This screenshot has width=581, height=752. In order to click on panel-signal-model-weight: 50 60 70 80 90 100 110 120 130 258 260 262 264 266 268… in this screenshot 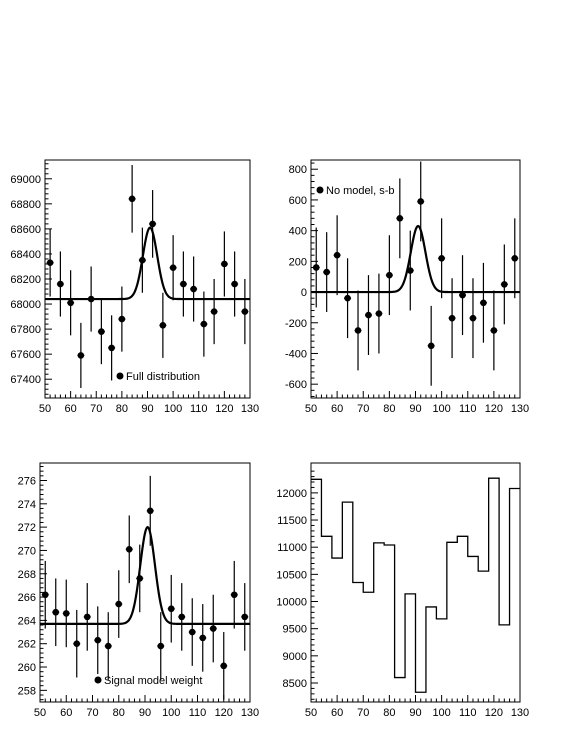, I will do `click(138, 590)`.